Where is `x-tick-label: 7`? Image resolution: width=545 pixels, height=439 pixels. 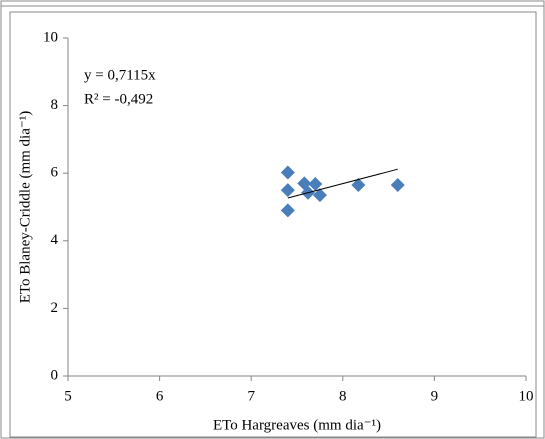 x-tick-label: 7 is located at coordinates (251, 396).